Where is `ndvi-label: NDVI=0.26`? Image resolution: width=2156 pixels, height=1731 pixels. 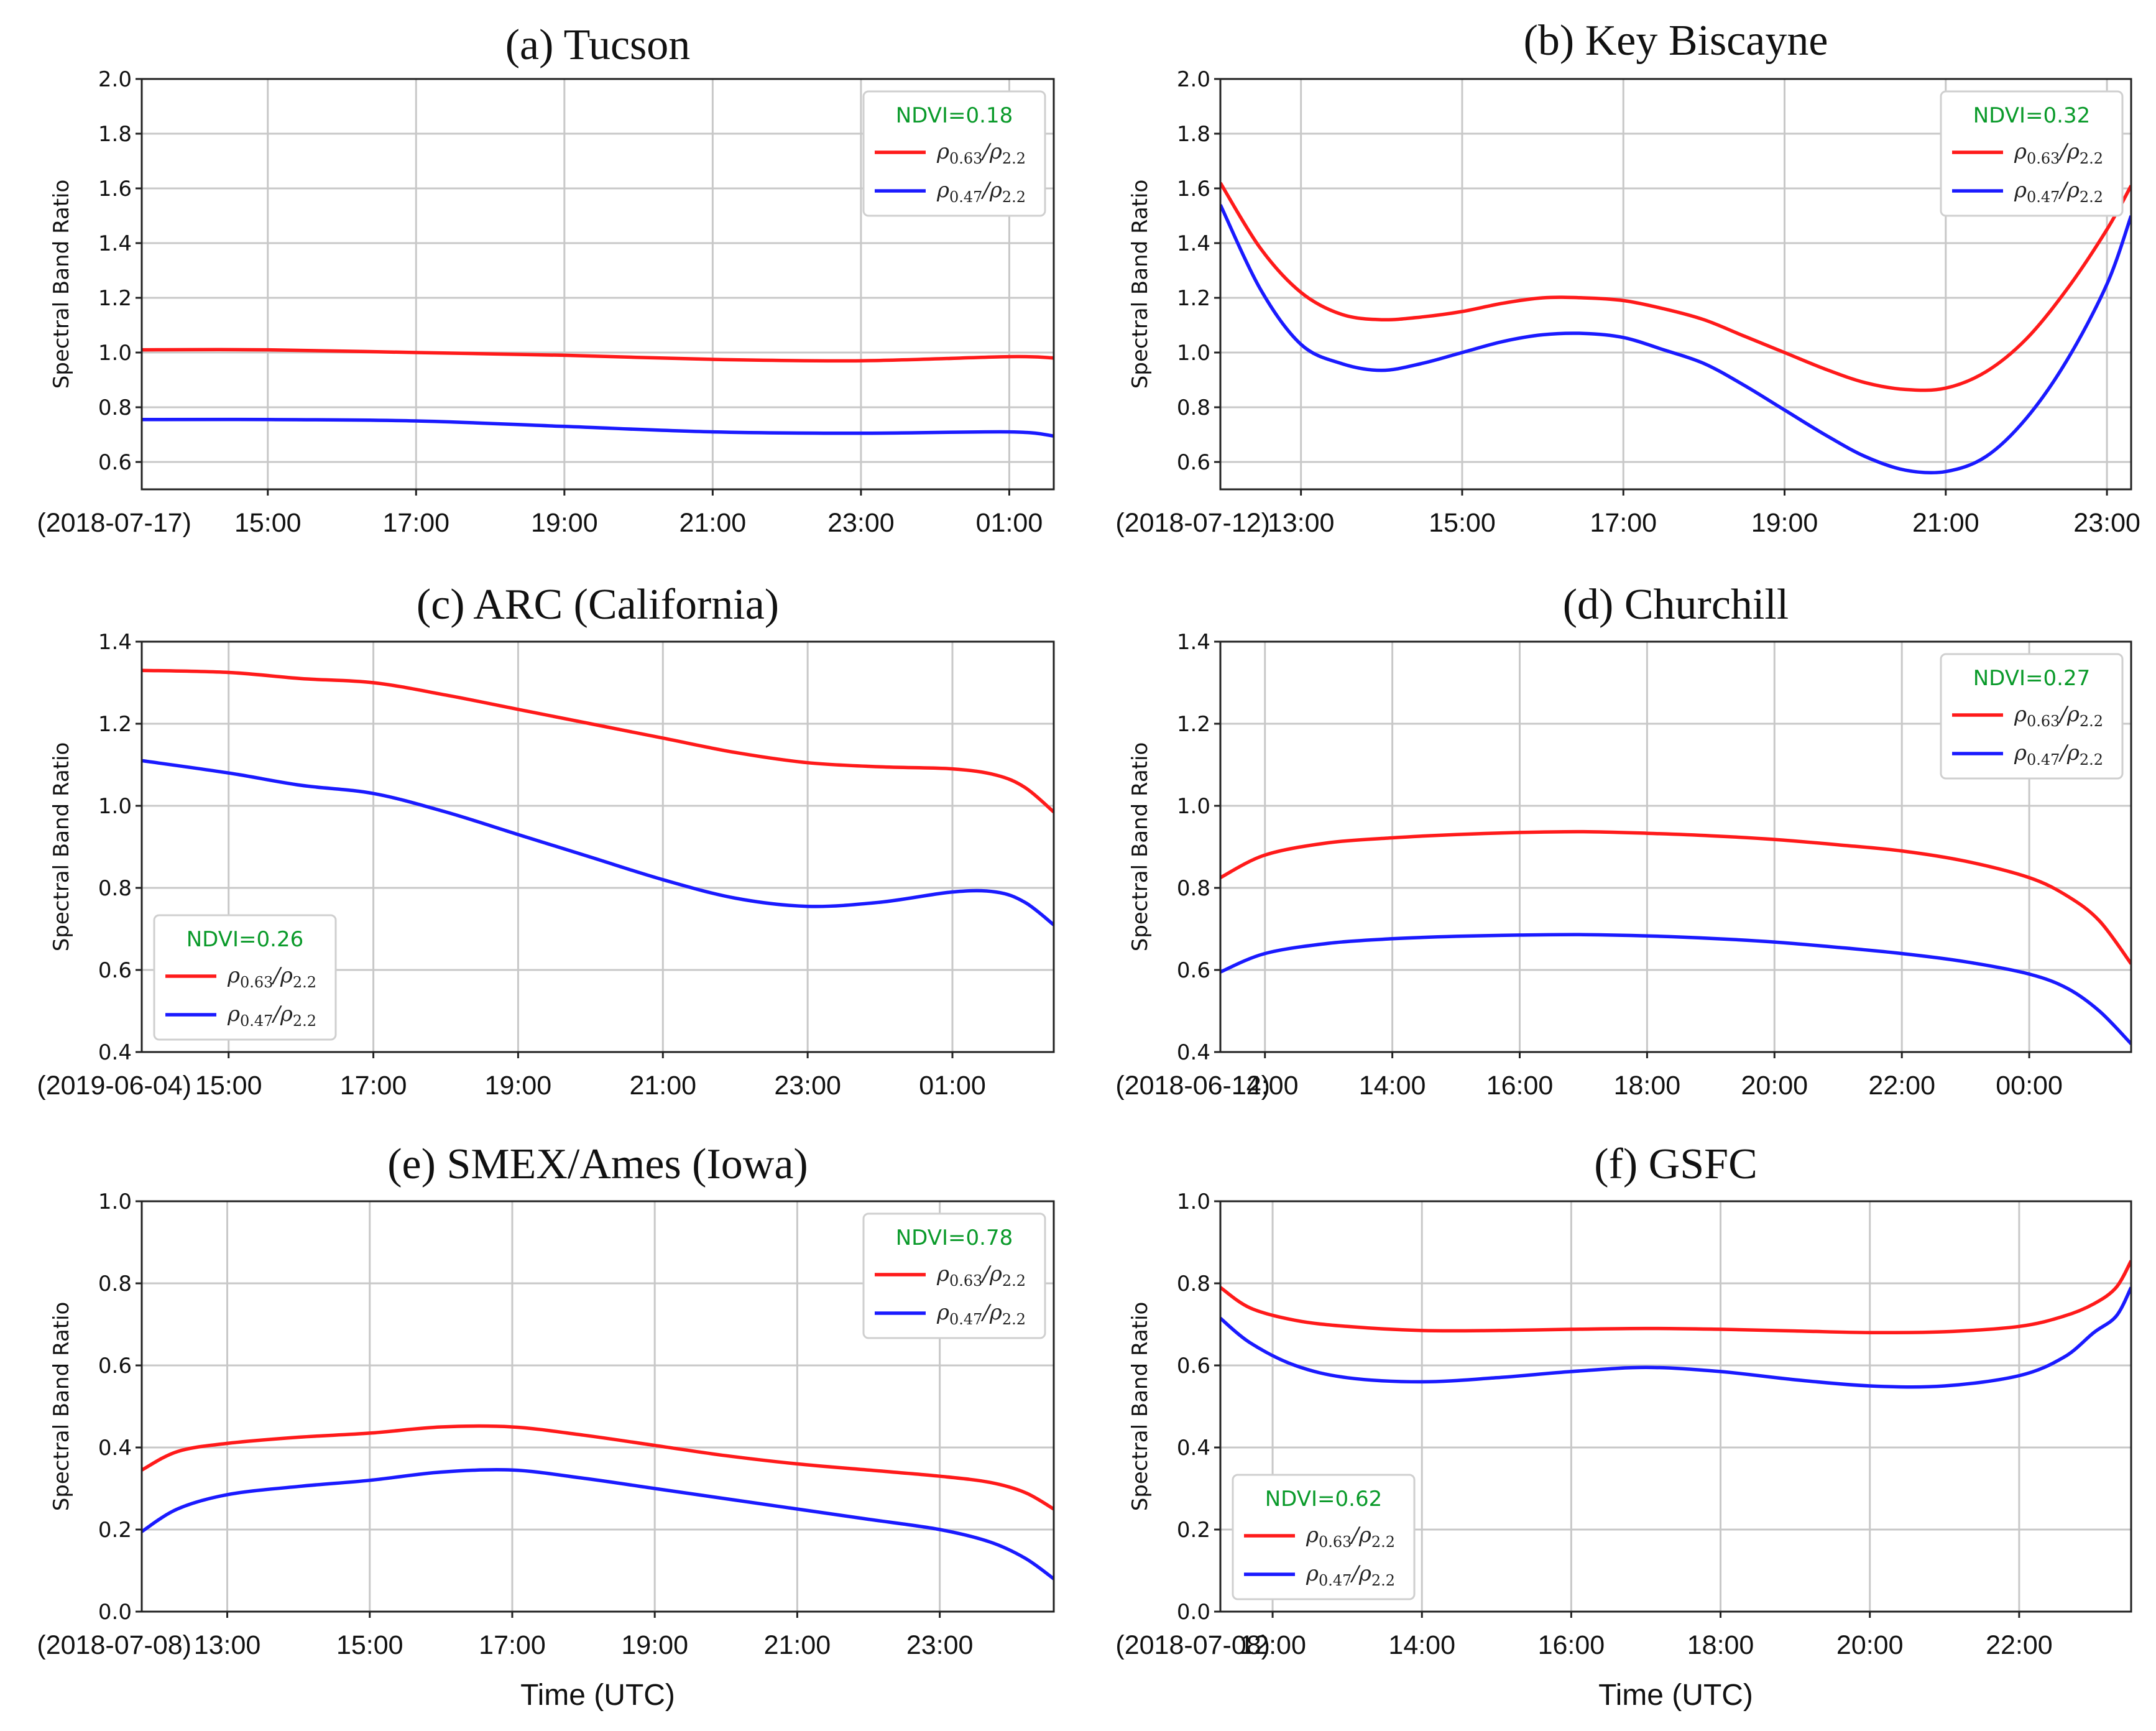 ndvi-label: NDVI=0.26 is located at coordinates (246, 940).